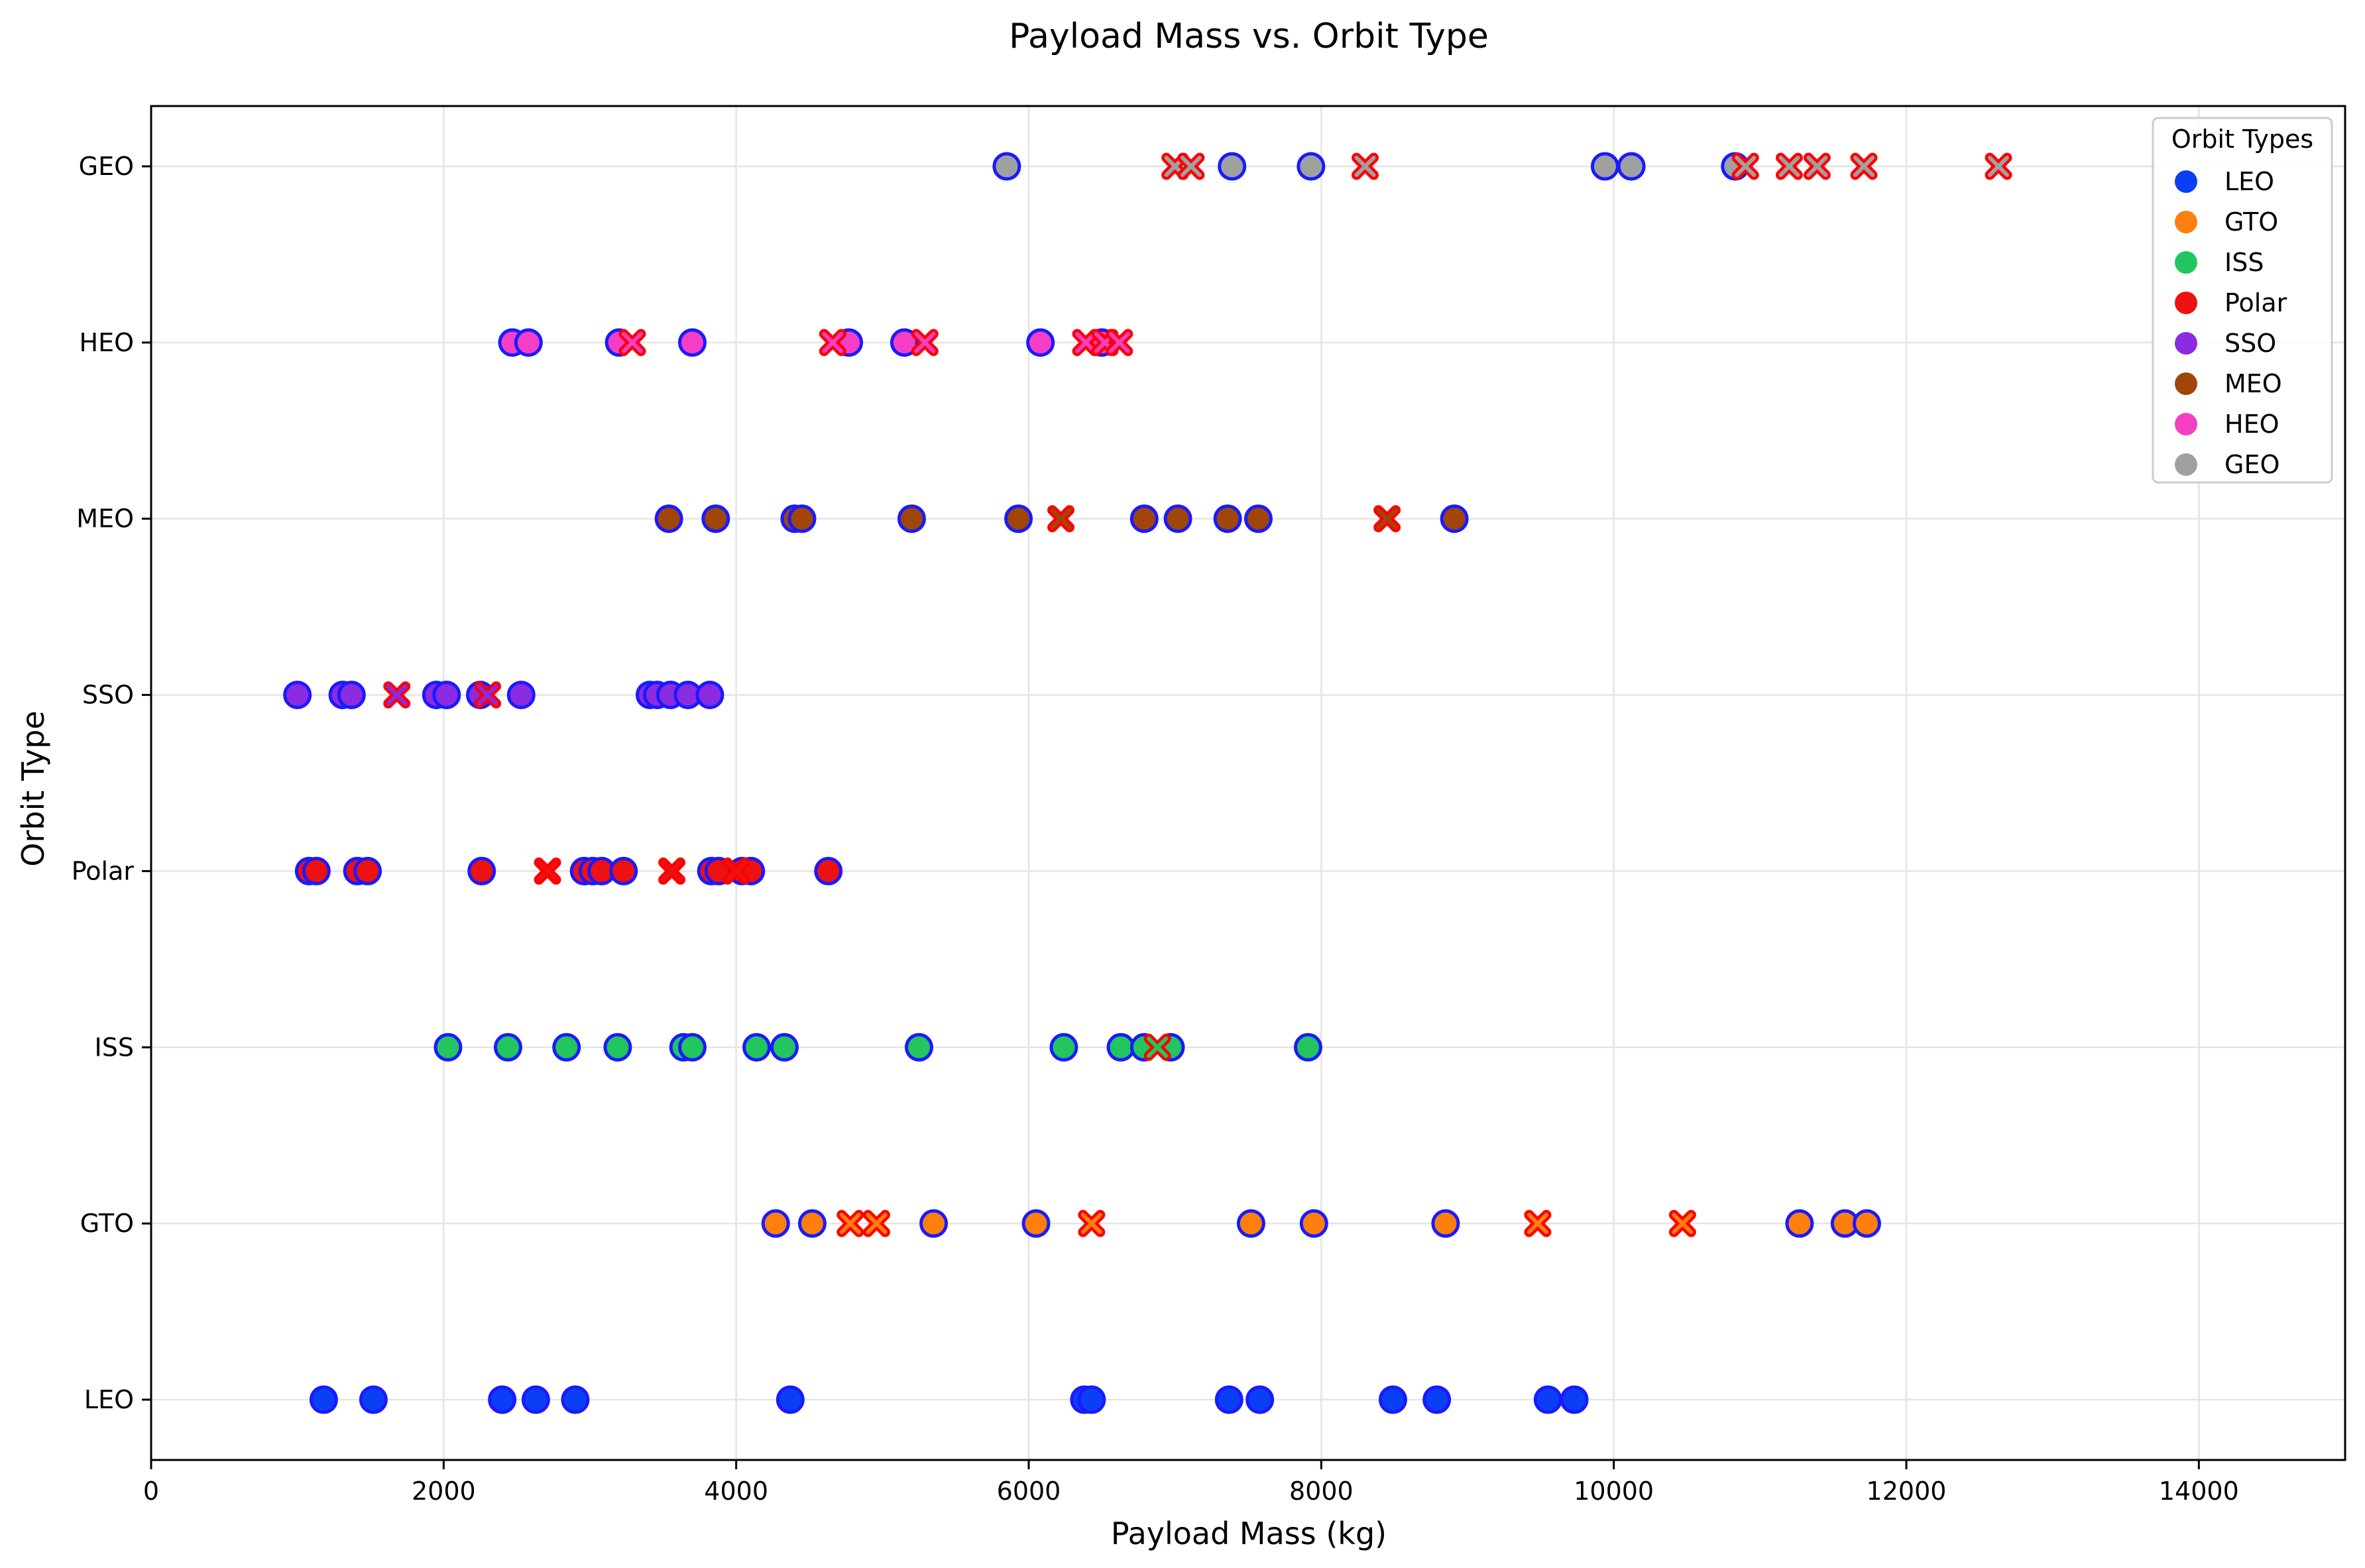  What do you see at coordinates (108, 695) in the screenshot?
I see `y-tick-label: SSO` at bounding box center [108, 695].